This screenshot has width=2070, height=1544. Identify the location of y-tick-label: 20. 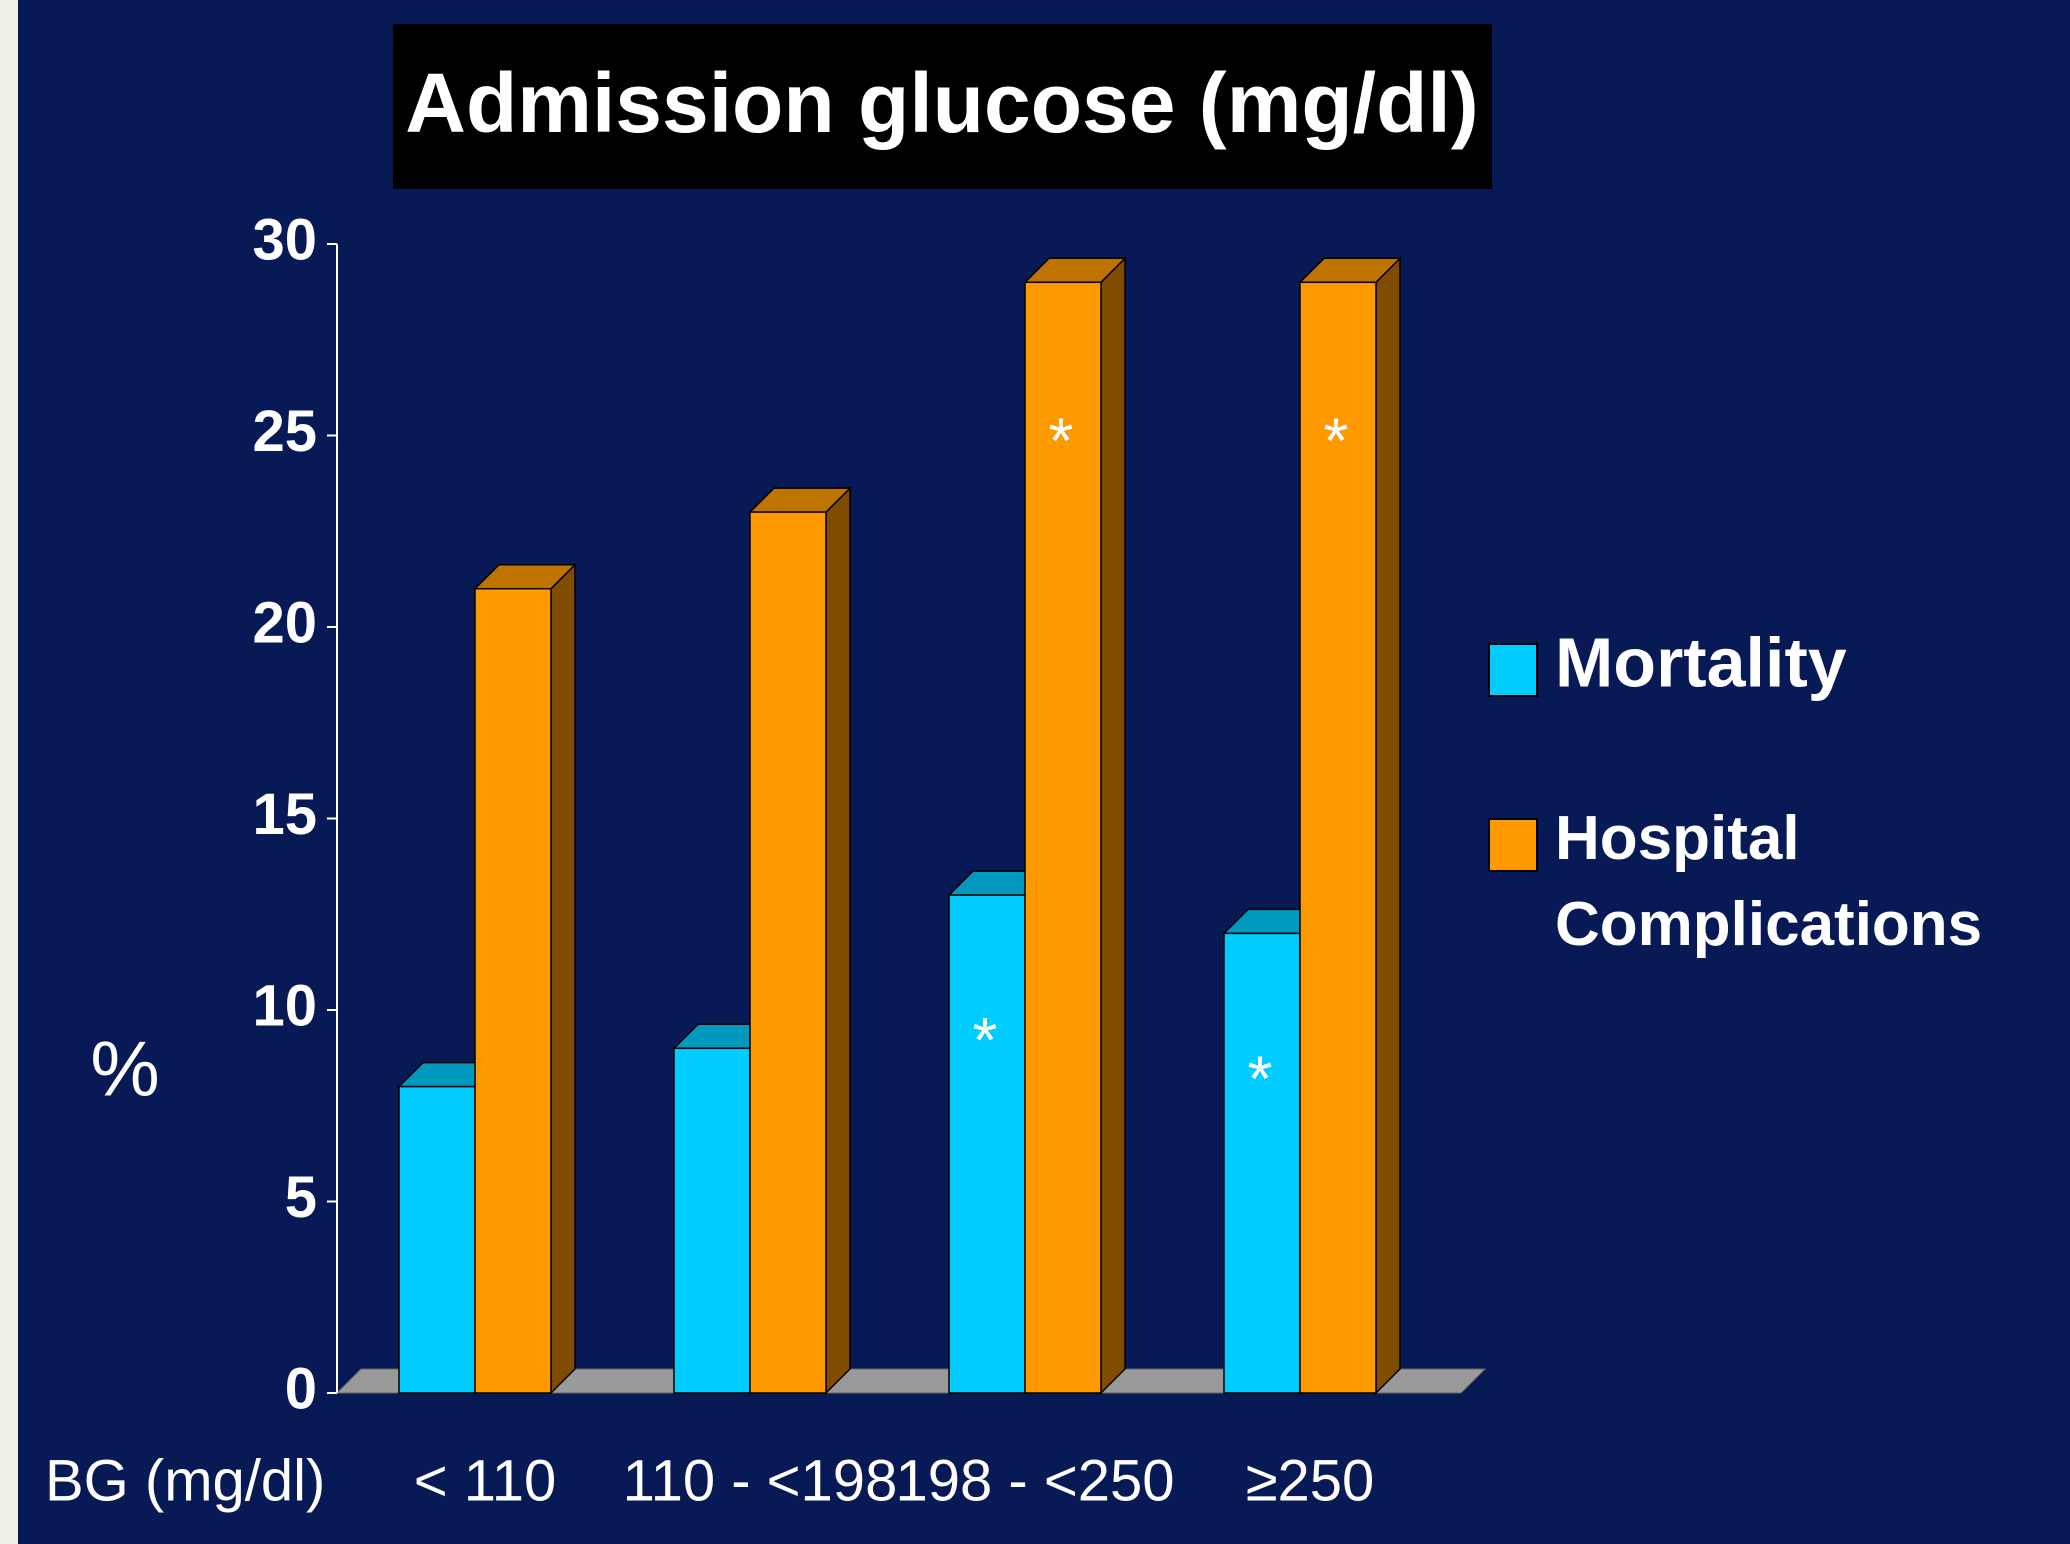
(284, 622).